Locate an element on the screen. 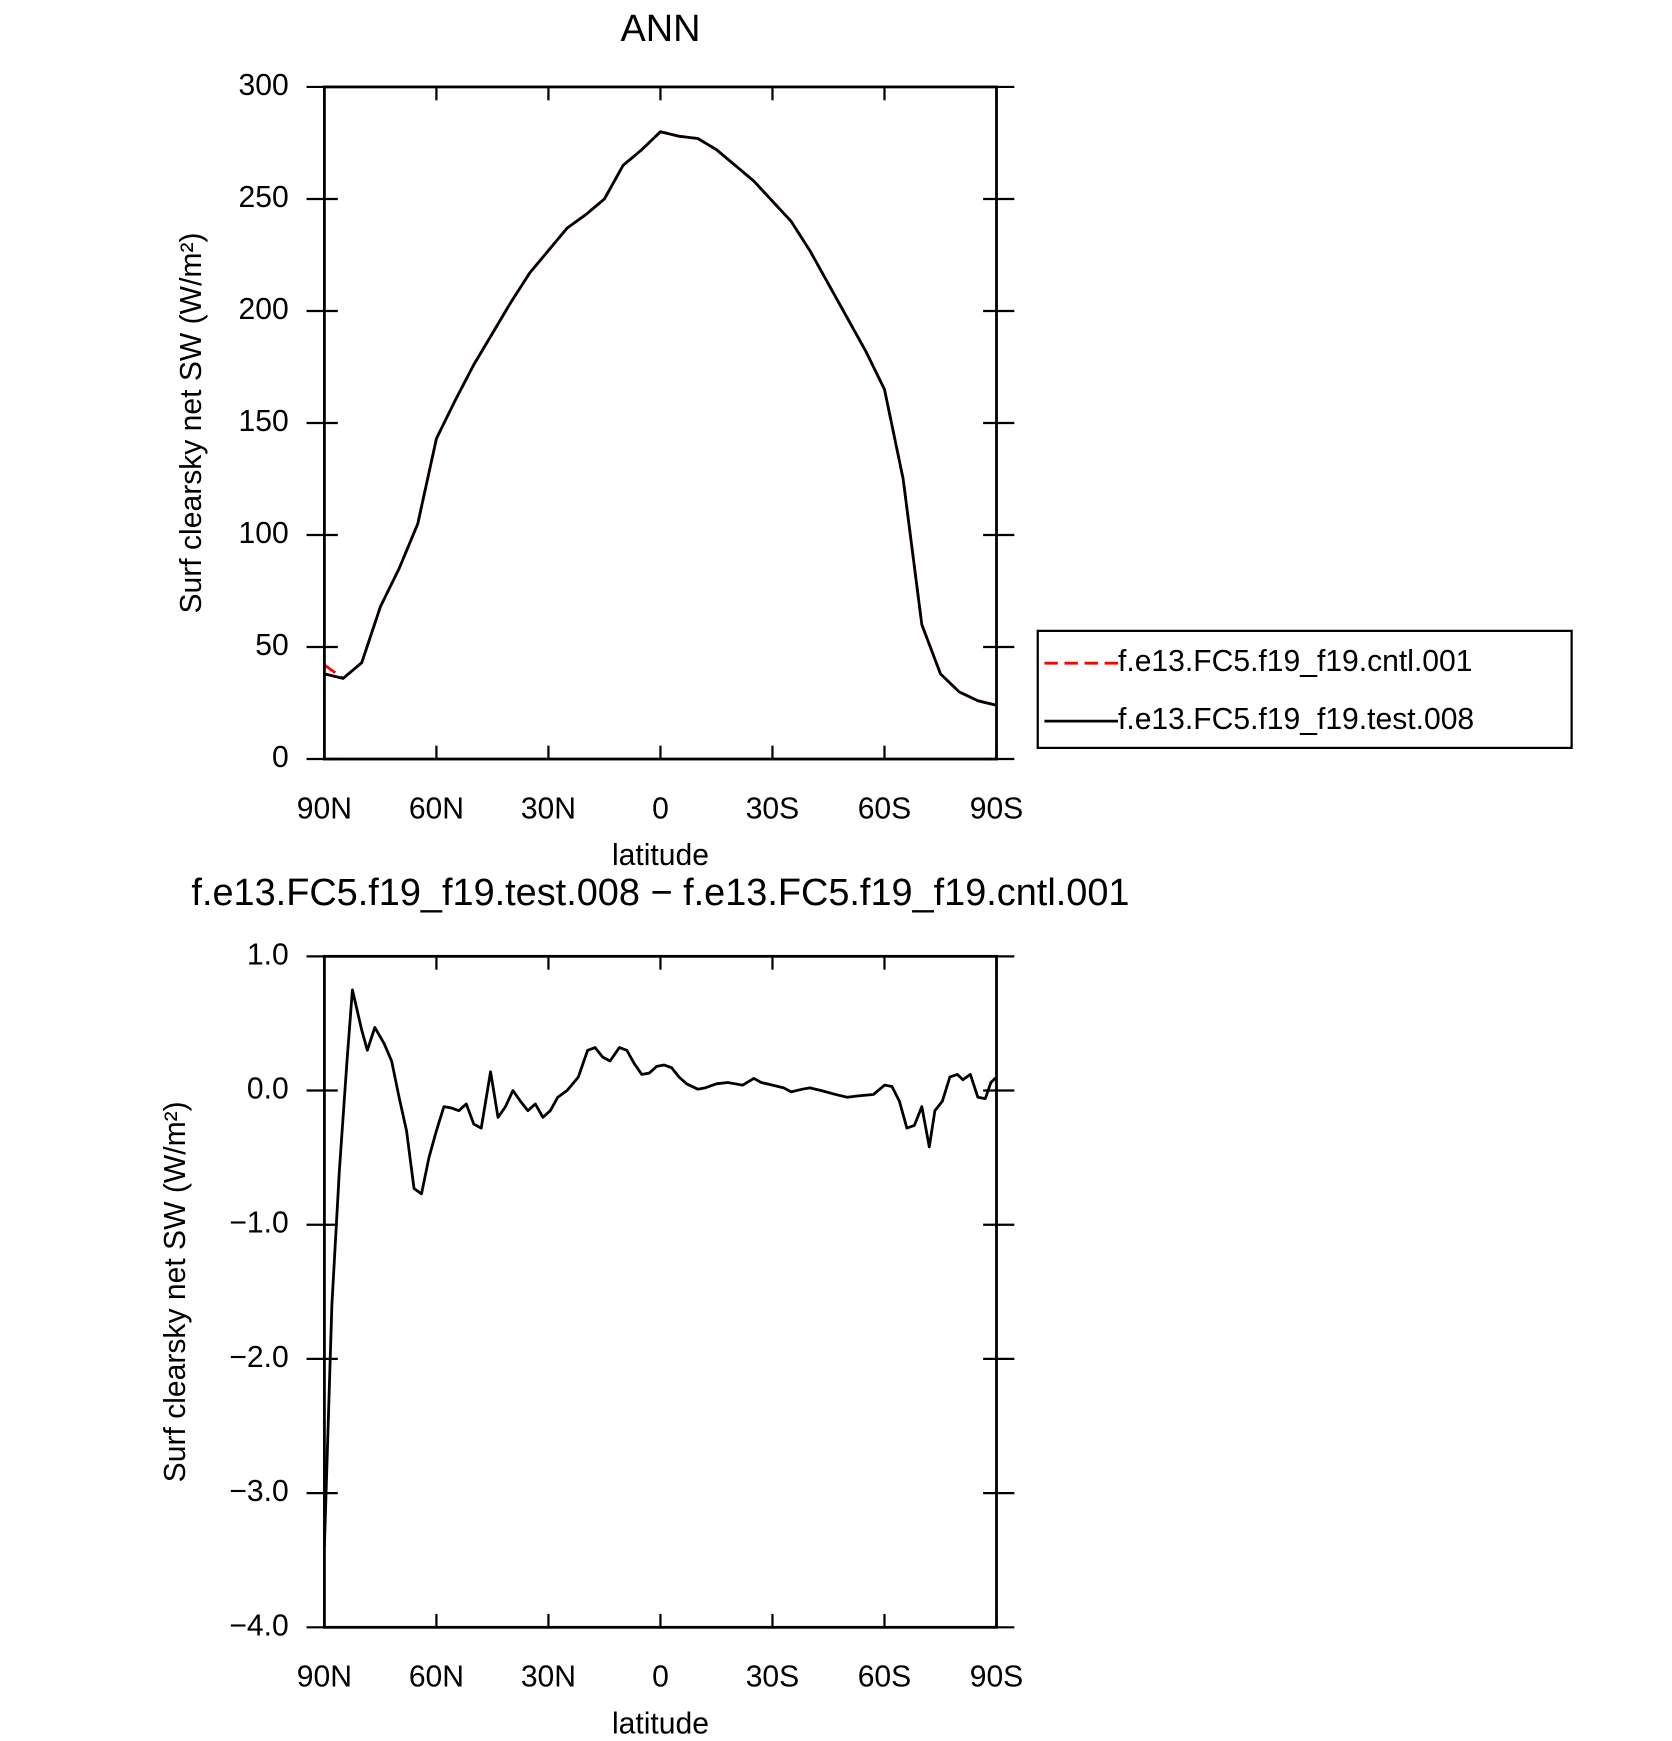 The height and width of the screenshot is (1741, 1672). legend-label: f.e13.FC5.f19_f19.cntl.001 is located at coordinates (1295, 661).